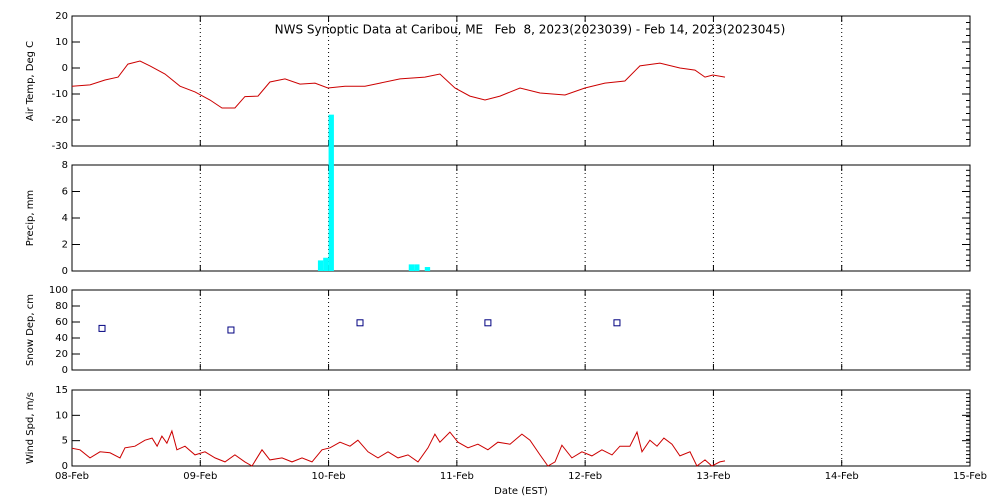 This screenshot has width=1000, height=500. Describe the element at coordinates (72, 476) in the screenshot. I see `x-tick-label: 08-Feb` at that location.